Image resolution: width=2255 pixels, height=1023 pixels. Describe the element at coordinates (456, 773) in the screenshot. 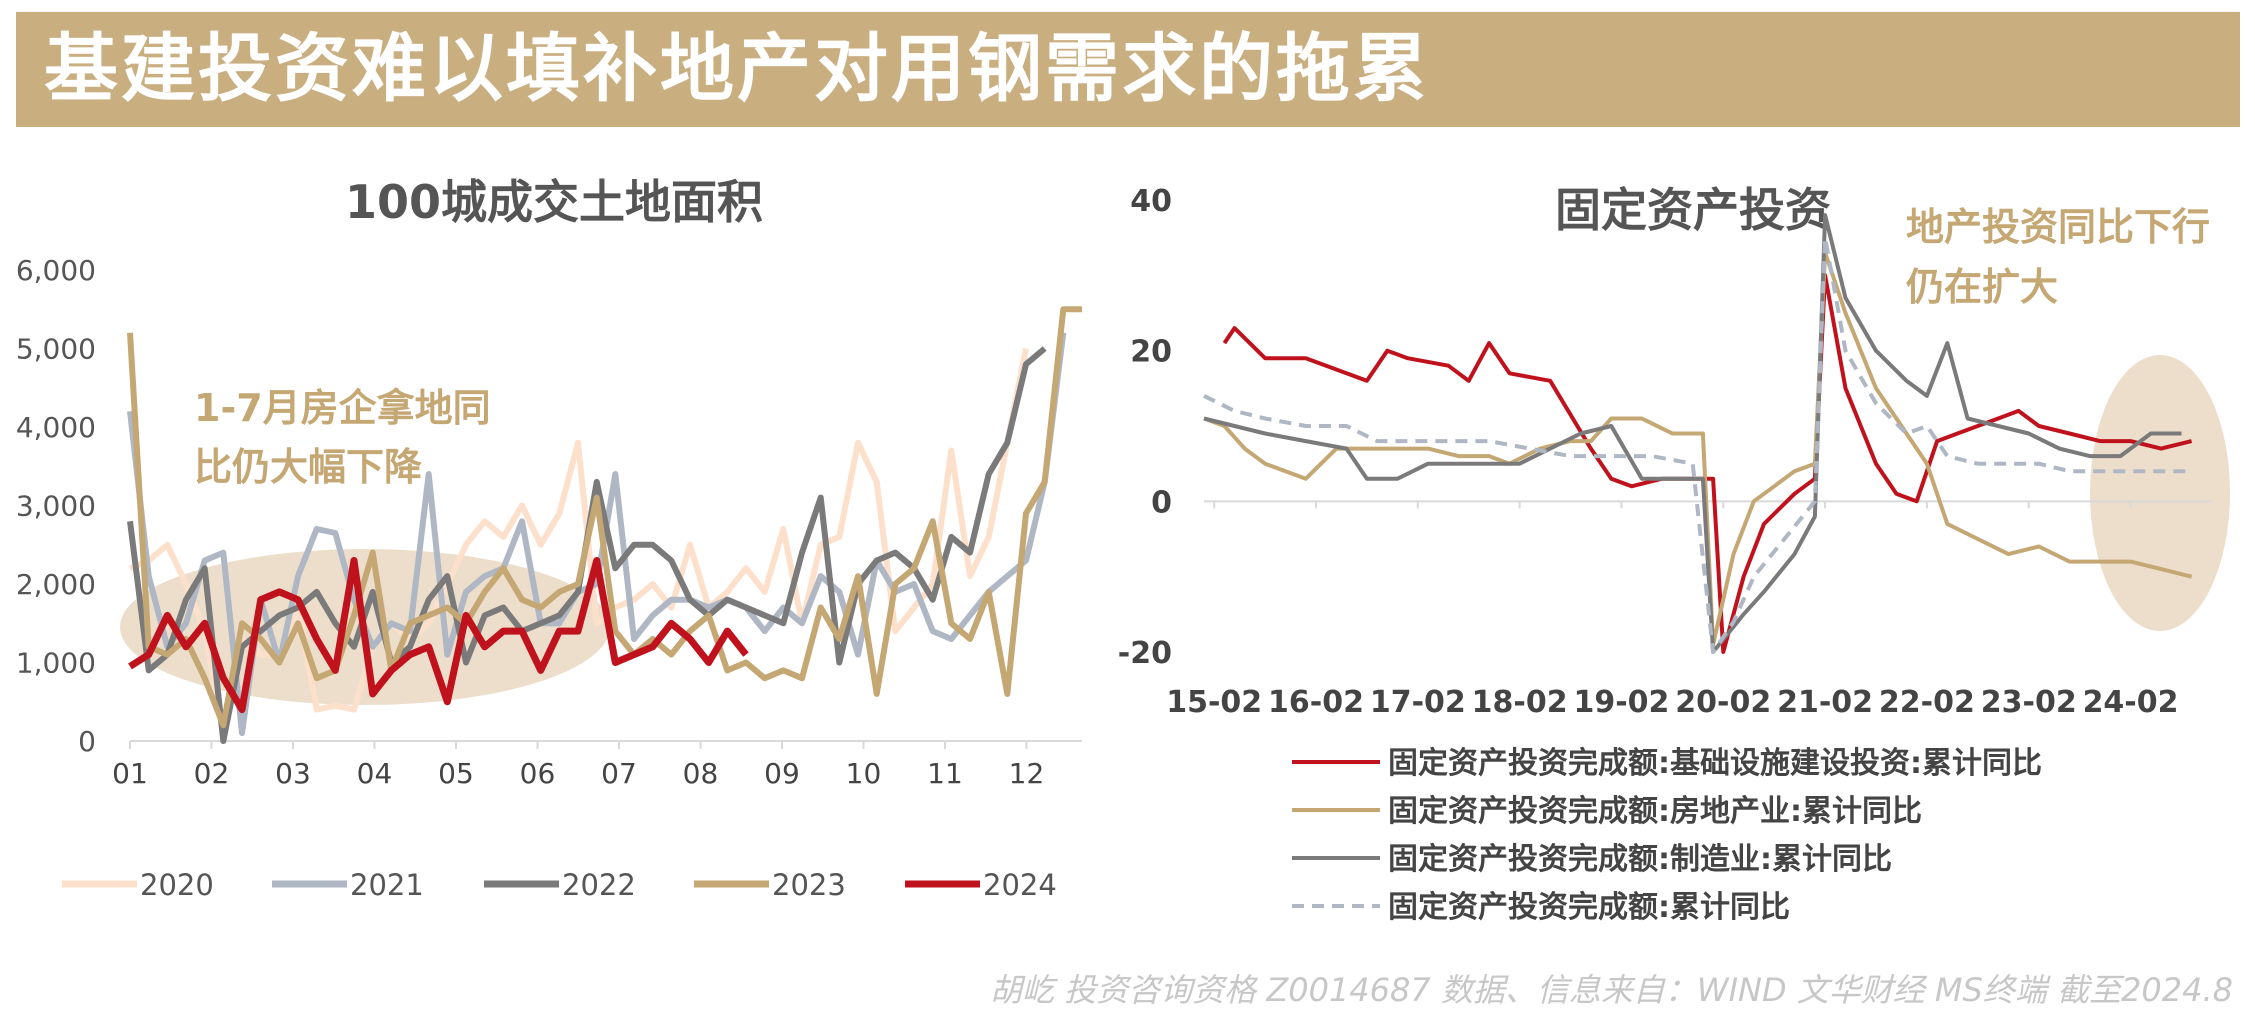

I see `left-x-tick-label: 05` at that location.